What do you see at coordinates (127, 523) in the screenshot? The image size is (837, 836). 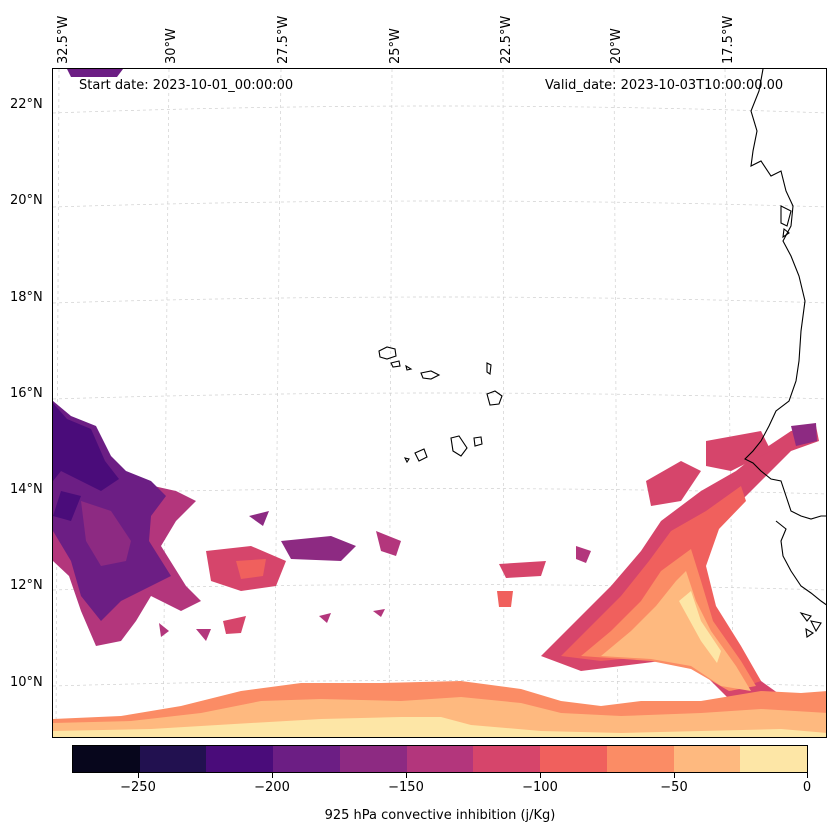 I see `cin-contour-west-cluster` at bounding box center [127, 523].